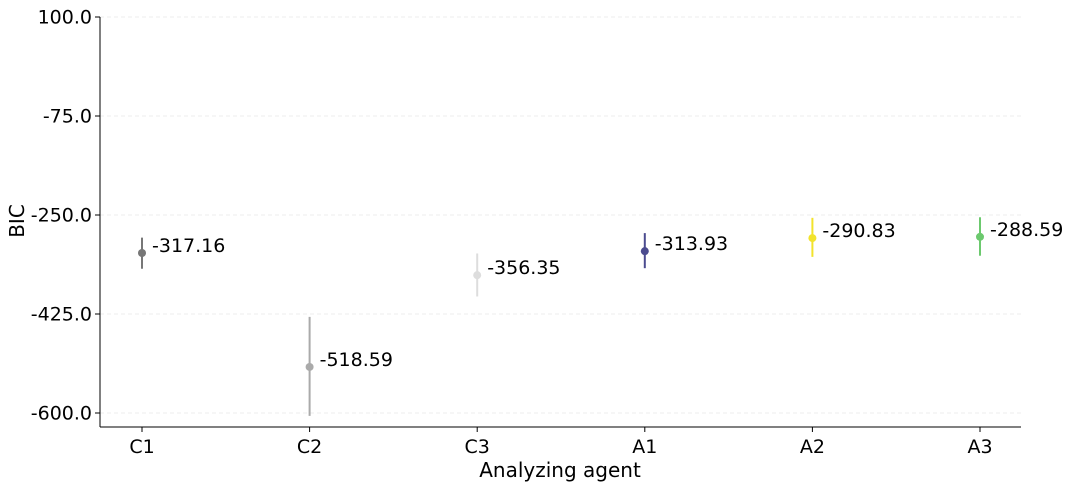 Image resolution: width=1067 pixels, height=491 pixels. Describe the element at coordinates (65, 18) in the screenshot. I see `y-tick-label: 100.0` at that location.